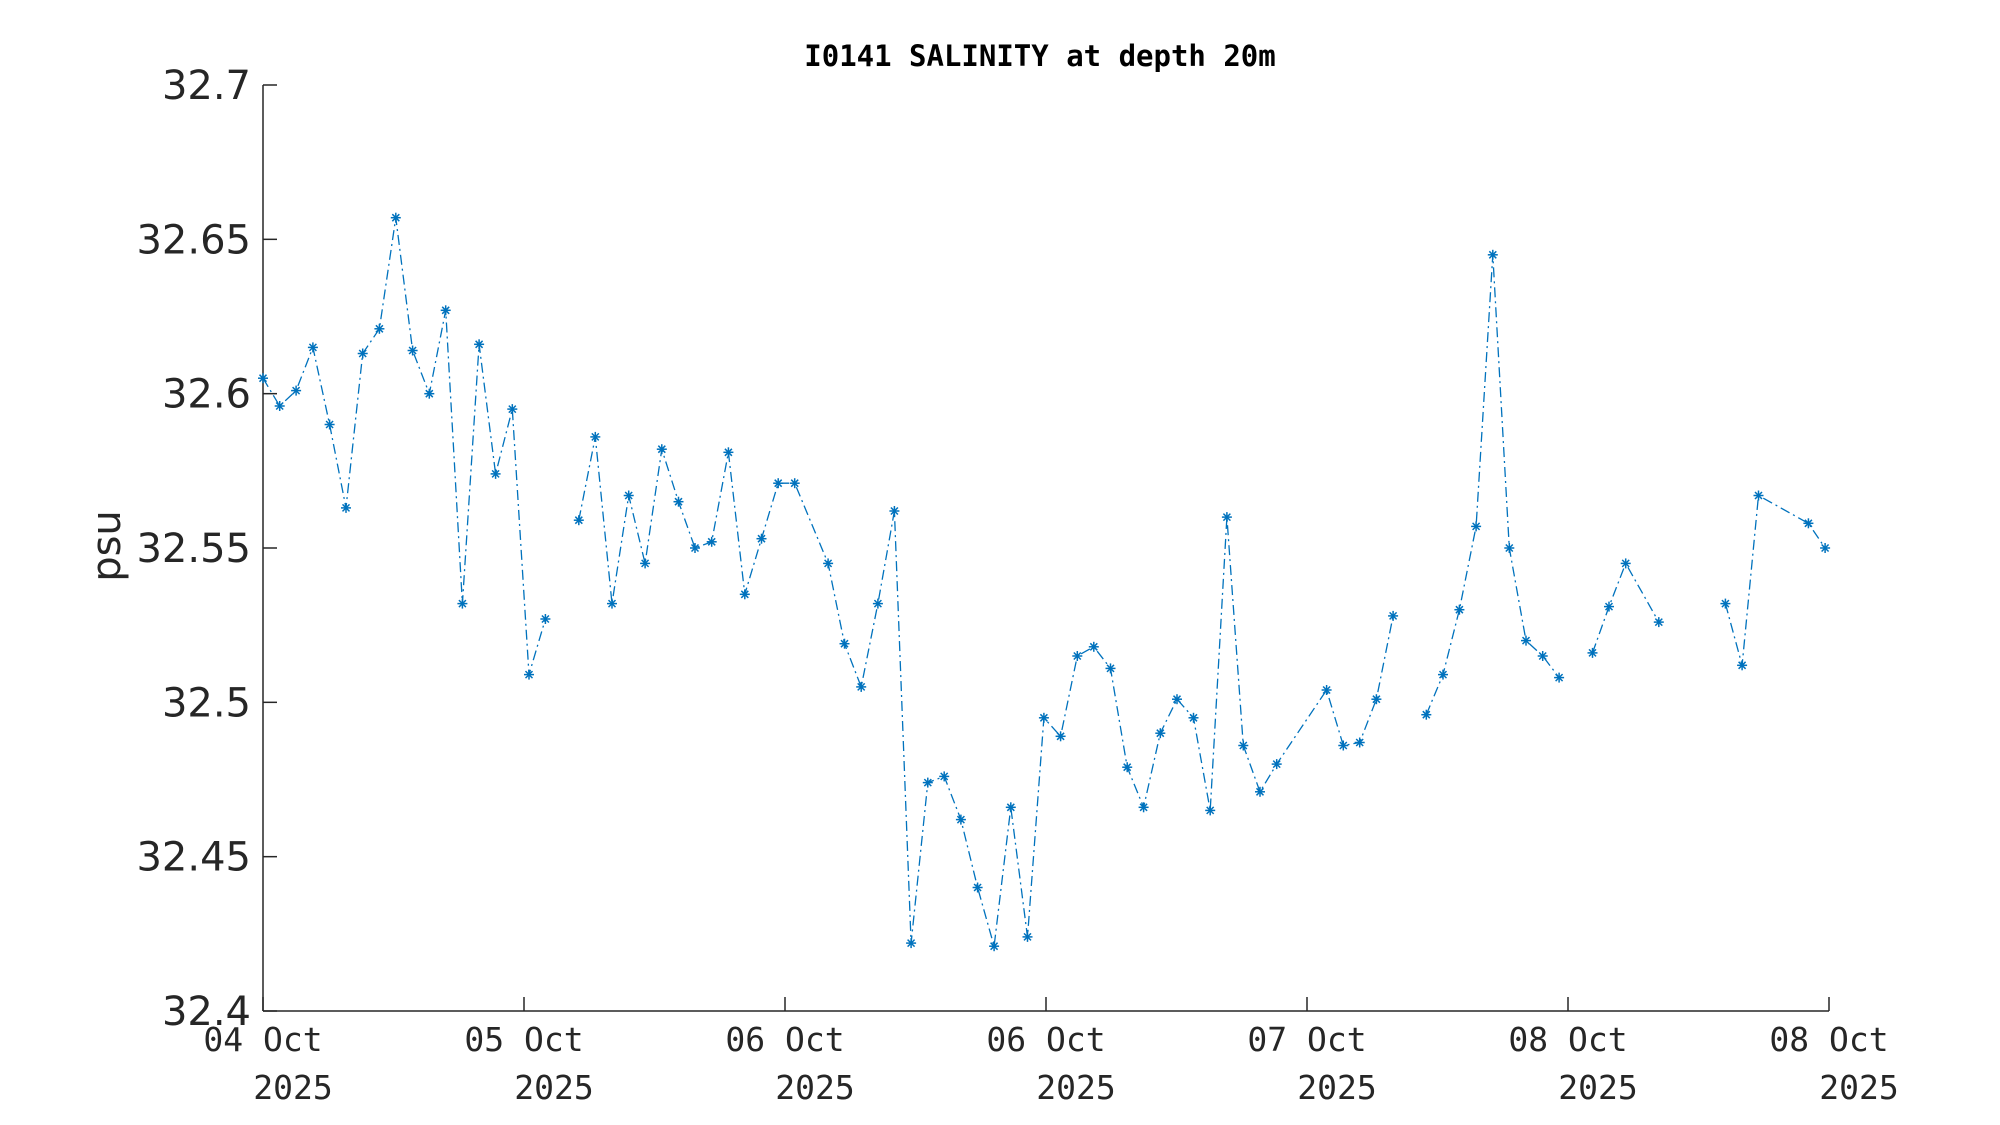  Describe the element at coordinates (107, 546) in the screenshot. I see `y-axis-label: psu` at that location.